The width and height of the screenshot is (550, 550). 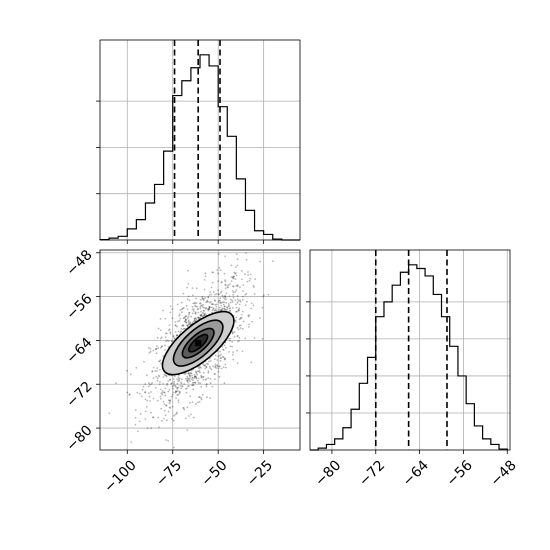 What do you see at coordinates (460, 473) in the screenshot?
I see `hist-1-xtick-label-3: −56` at bounding box center [460, 473].